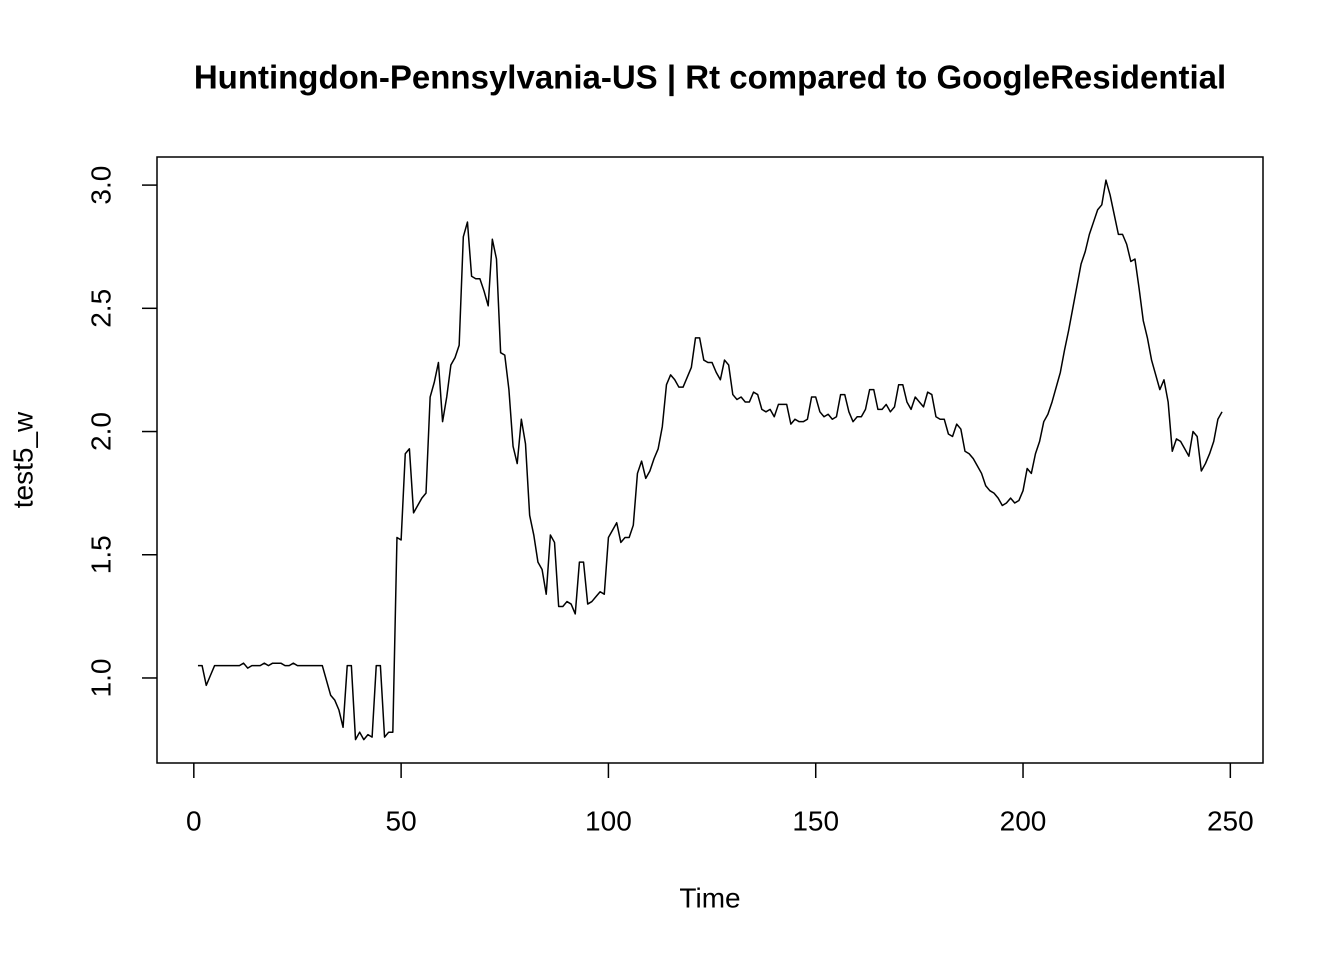 The image size is (1344, 960). Describe the element at coordinates (608, 820) in the screenshot. I see `x-tick-label: 100` at that location.